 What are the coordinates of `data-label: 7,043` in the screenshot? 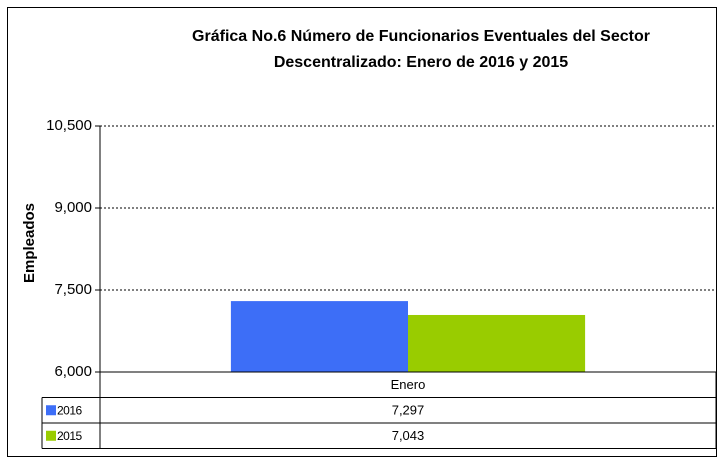 It's located at (408, 435).